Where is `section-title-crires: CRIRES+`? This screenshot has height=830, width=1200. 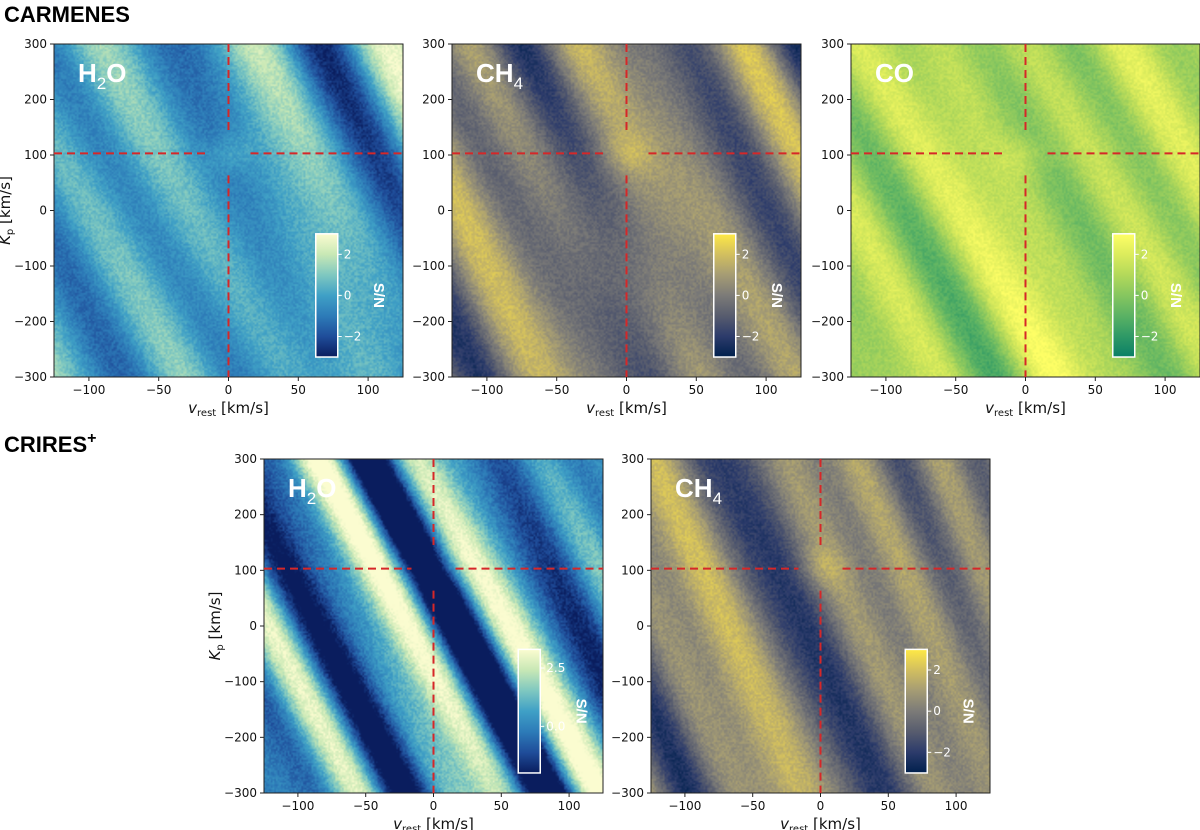 section-title-crires: CRIRES+ is located at coordinates (50, 443).